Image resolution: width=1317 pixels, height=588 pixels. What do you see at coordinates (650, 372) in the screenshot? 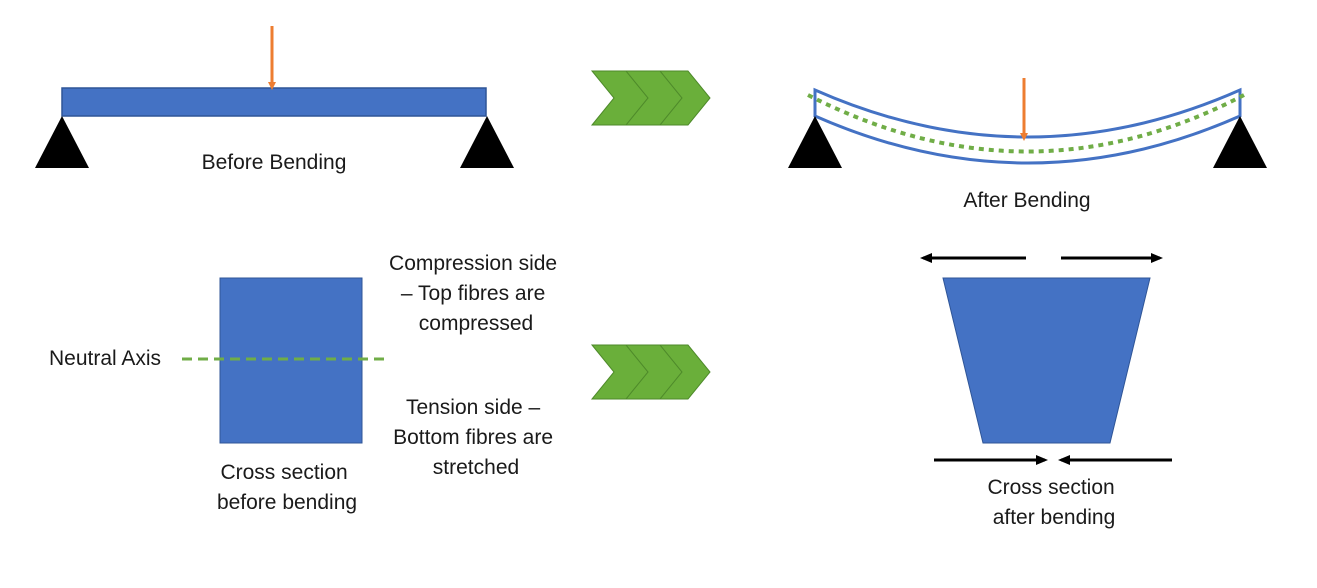
I see `triple-chevron-icon-bottom` at bounding box center [650, 372].